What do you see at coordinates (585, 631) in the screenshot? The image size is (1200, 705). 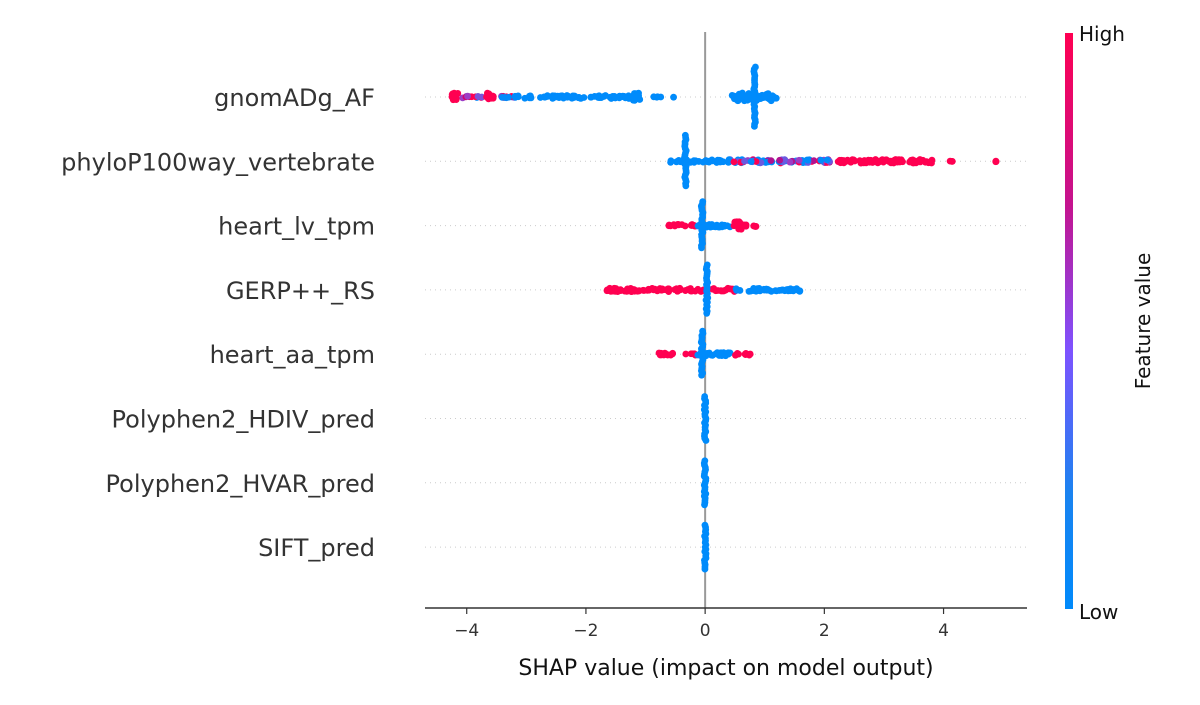 I see `x-tick-label: −2` at bounding box center [585, 631].